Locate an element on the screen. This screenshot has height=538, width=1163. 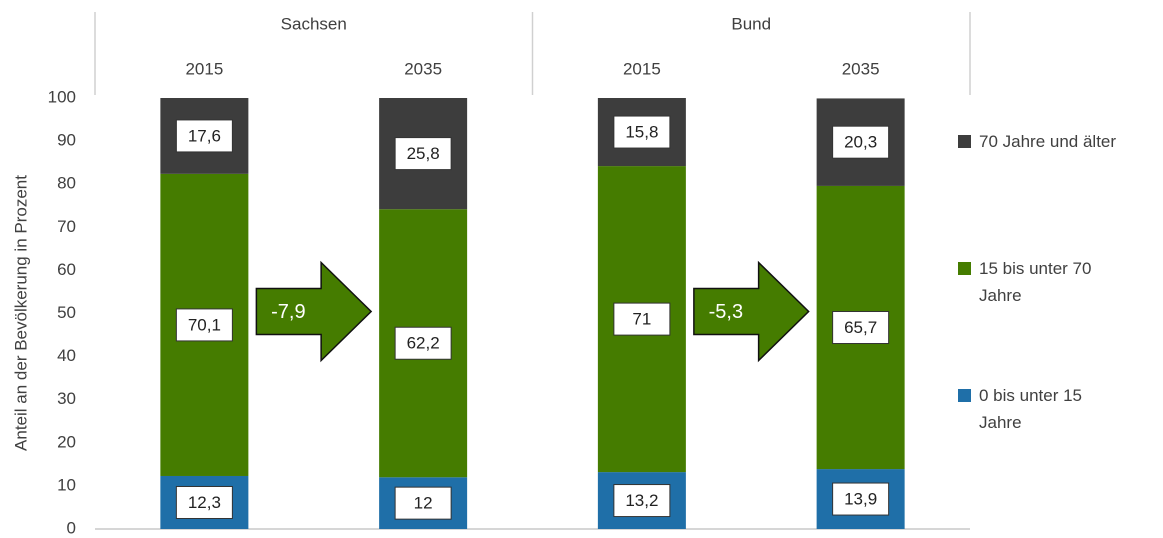
data-label: 70,1 is located at coordinates (204, 324).